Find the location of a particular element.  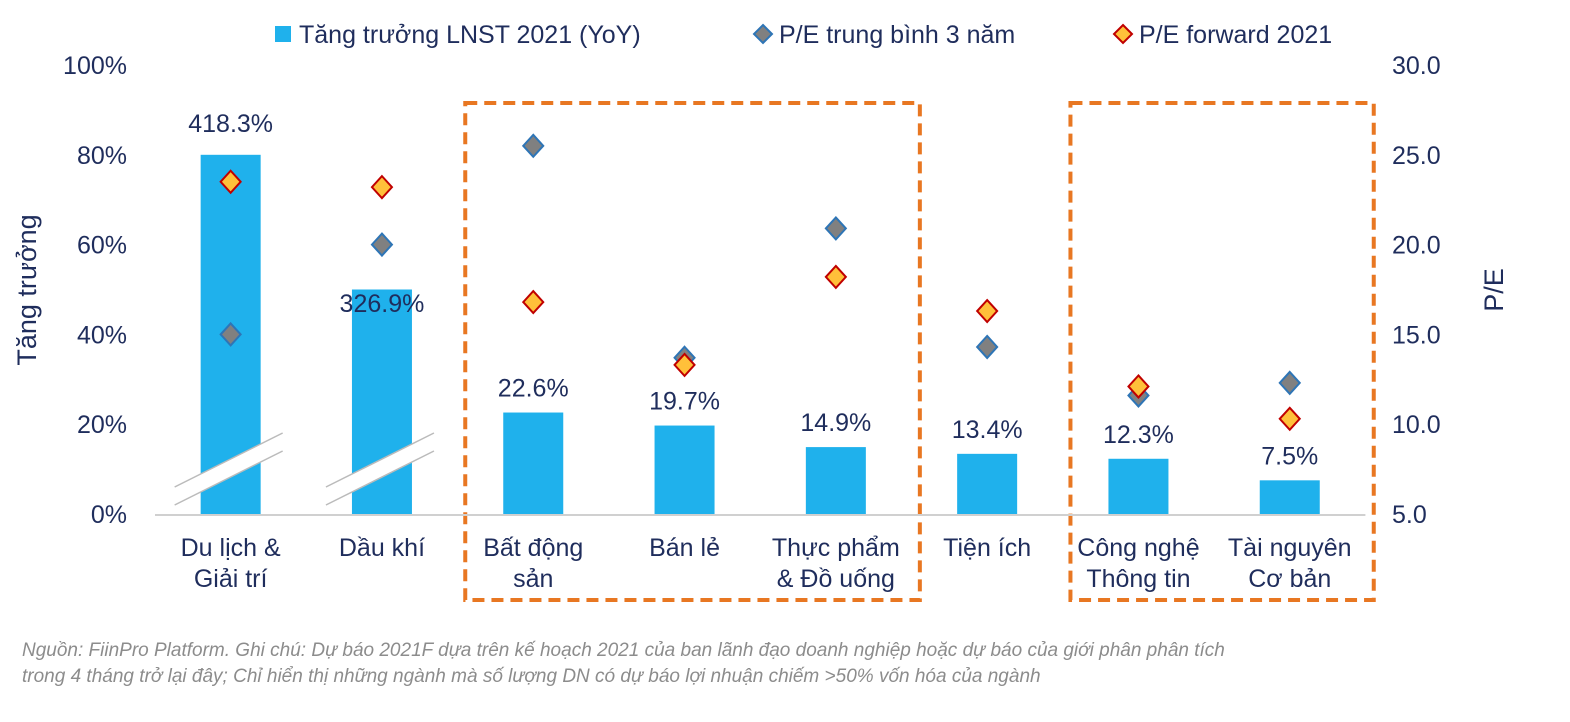

y-tick-label: 20% is located at coordinates (102, 425).